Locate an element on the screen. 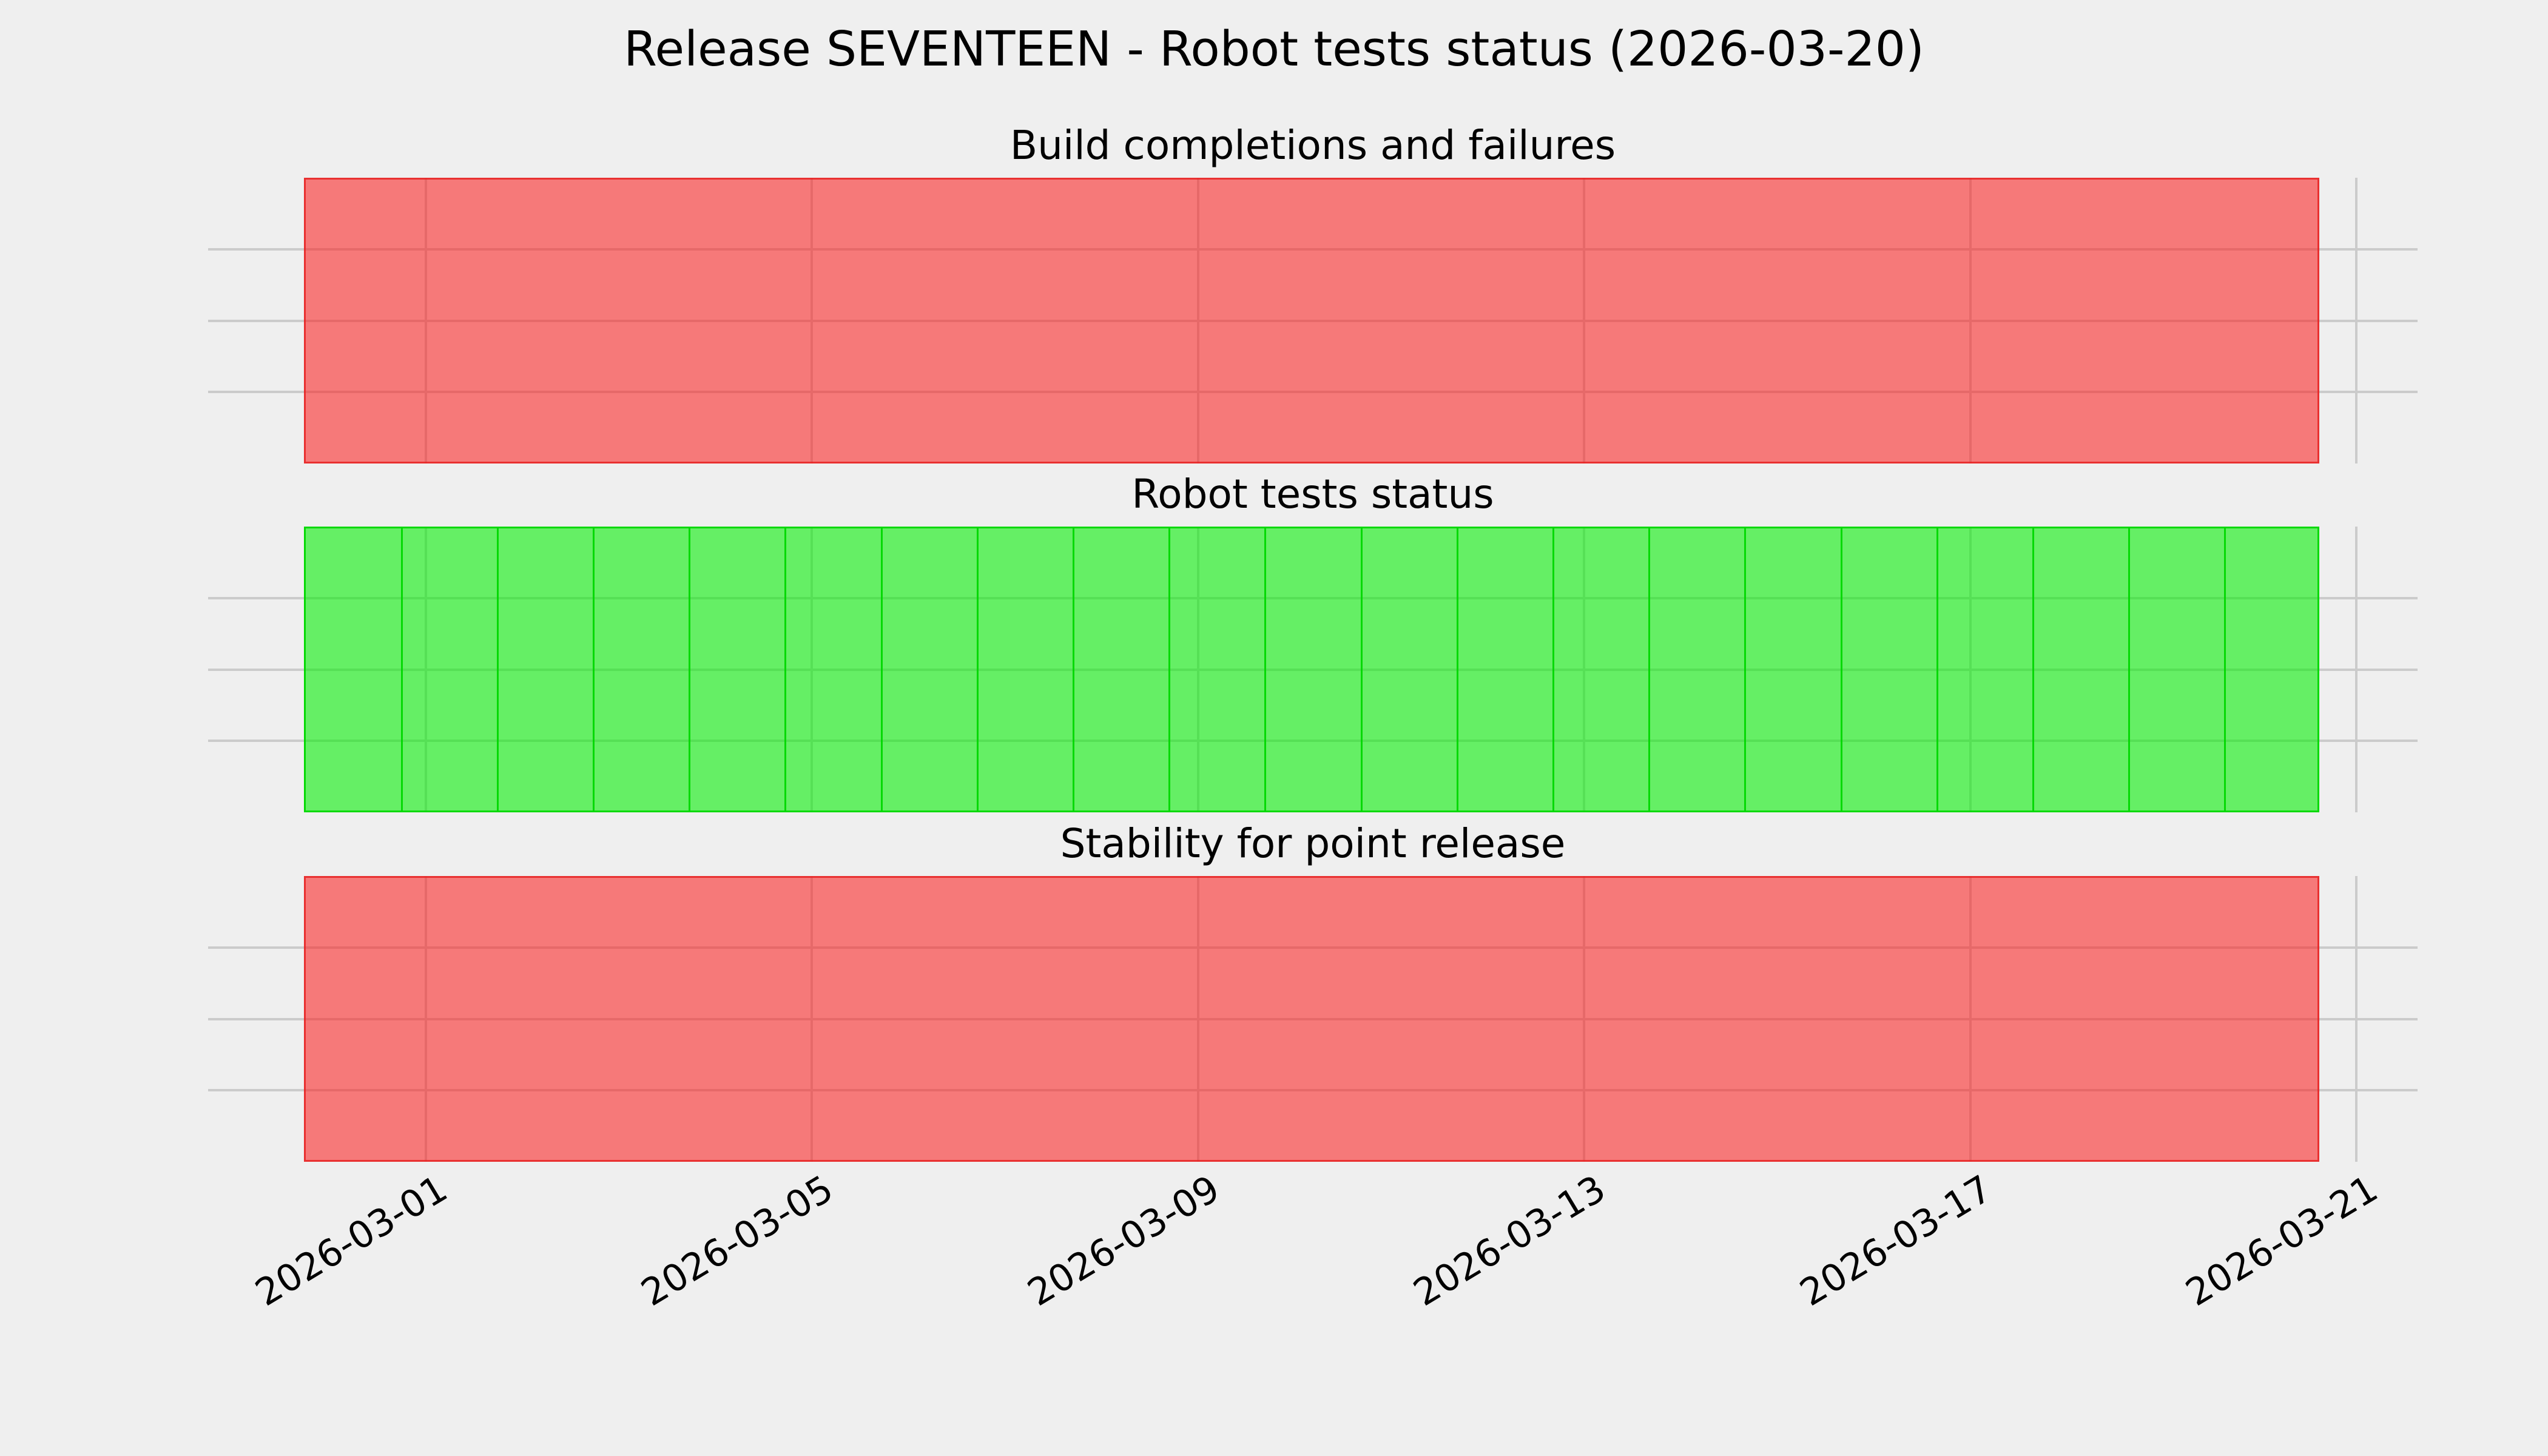 Image resolution: width=2548 pixels, height=1456 pixels. subplot-title-build-completions: Build completions and failures is located at coordinates (1312, 145).